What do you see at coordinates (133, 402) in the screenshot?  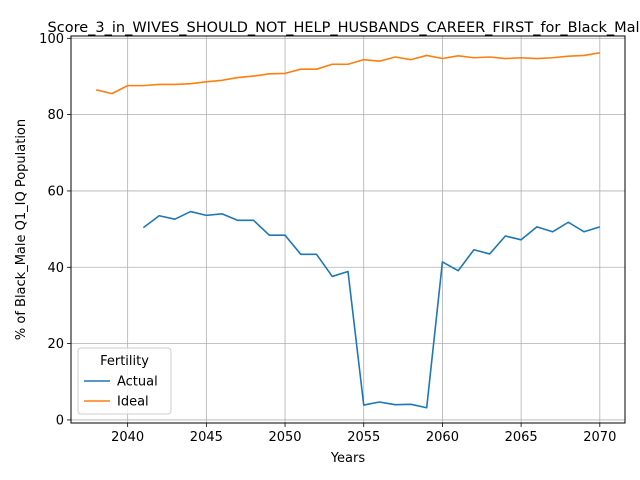 I see `legend-label-ideal: Ideal` at bounding box center [133, 402].